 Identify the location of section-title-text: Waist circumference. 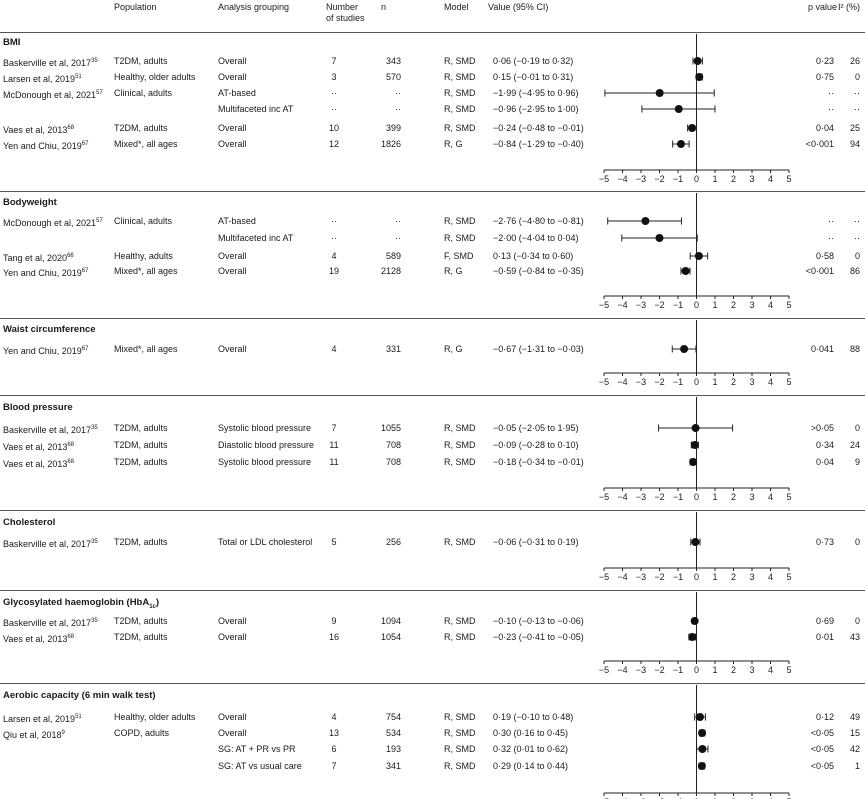
(49, 329).